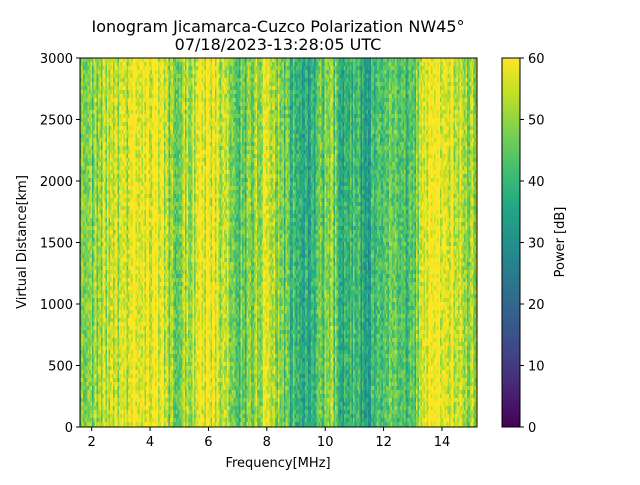 The width and height of the screenshot is (640, 485). Describe the element at coordinates (278, 44) in the screenshot. I see `chart-subtitle: 07/18/2023-13:28:05 UTC` at that location.